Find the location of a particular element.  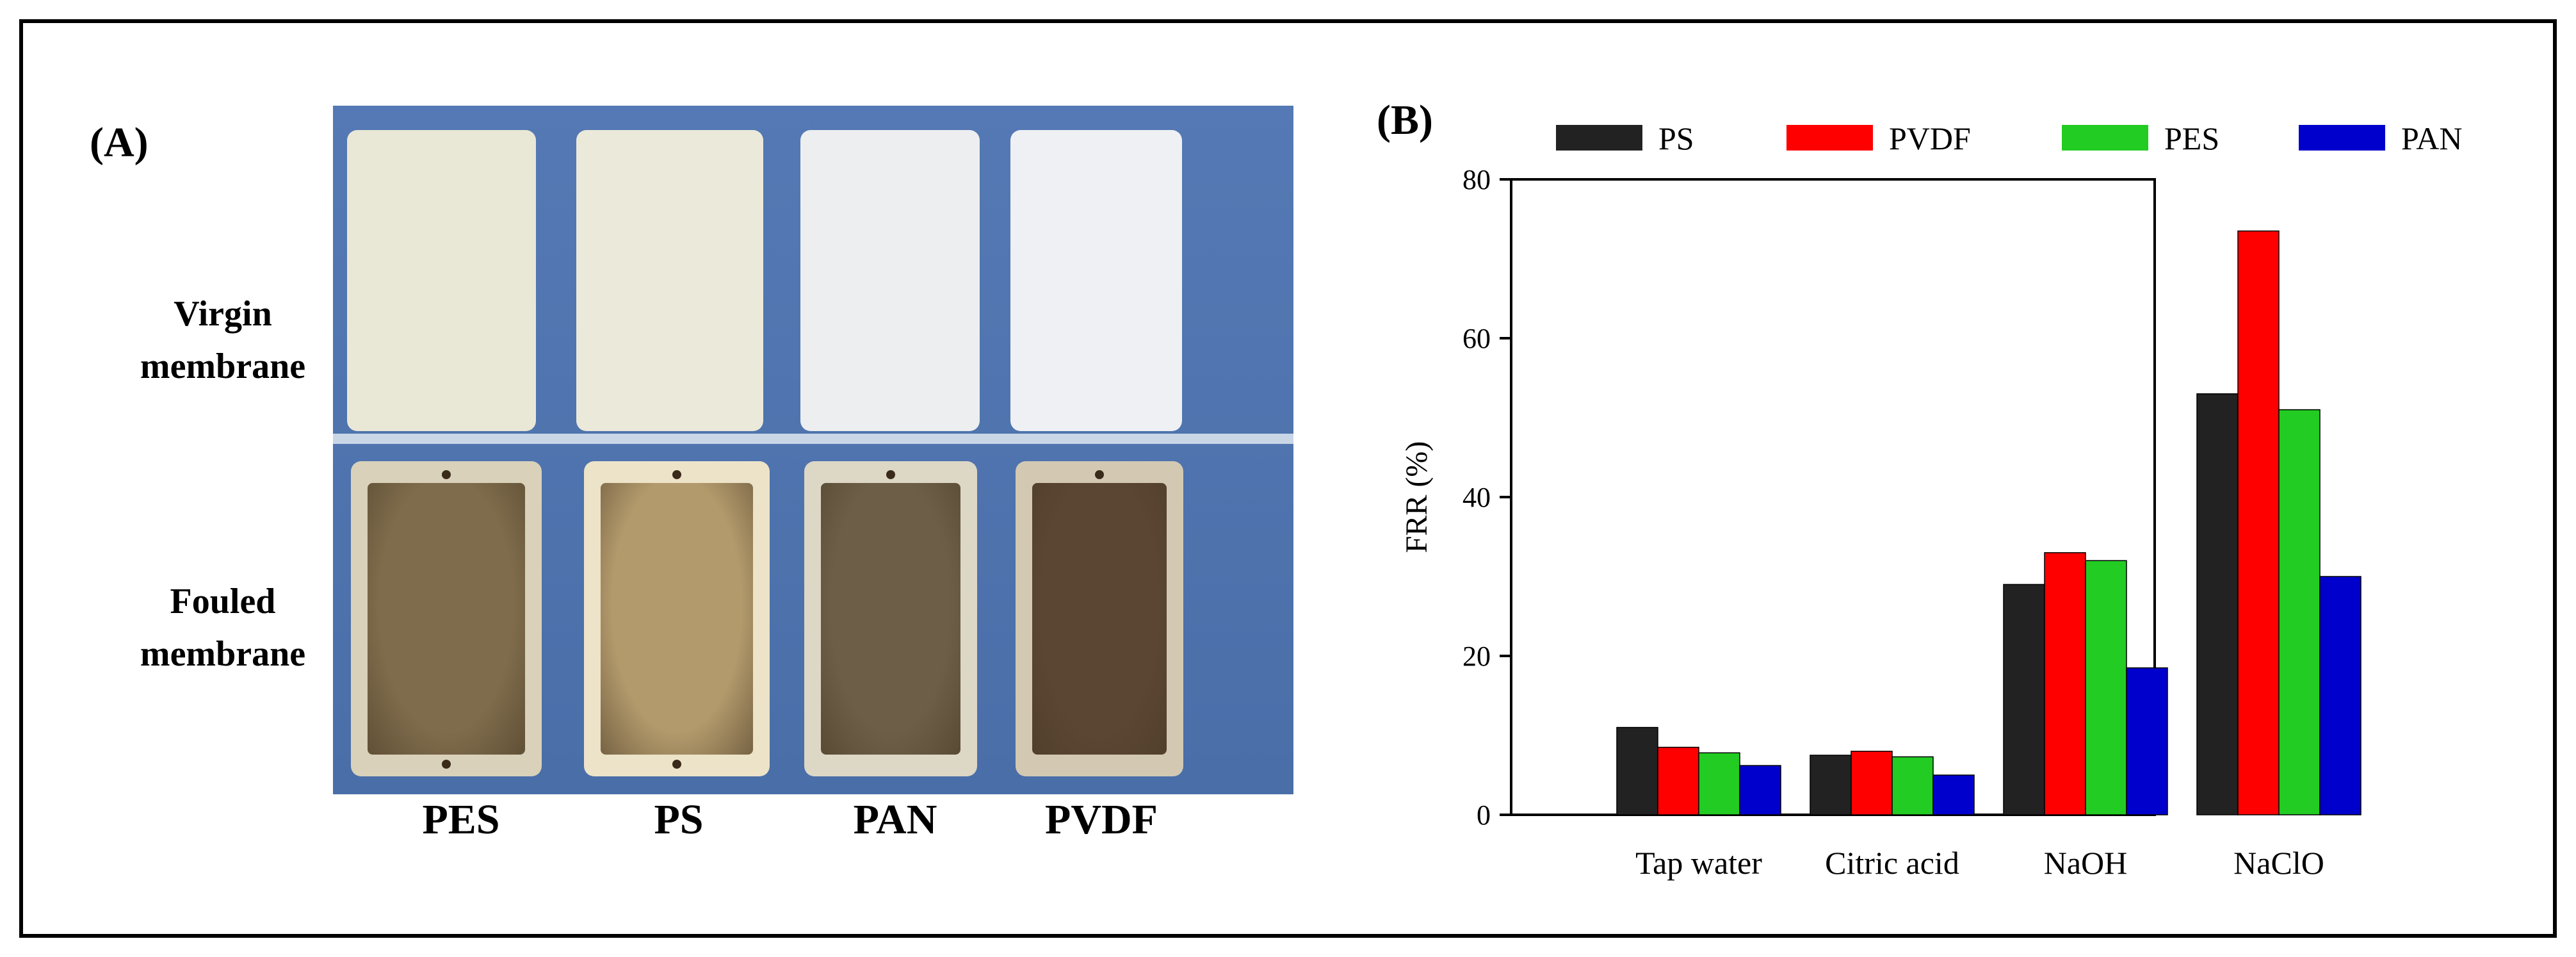

fouled-area-ps is located at coordinates (677, 619).